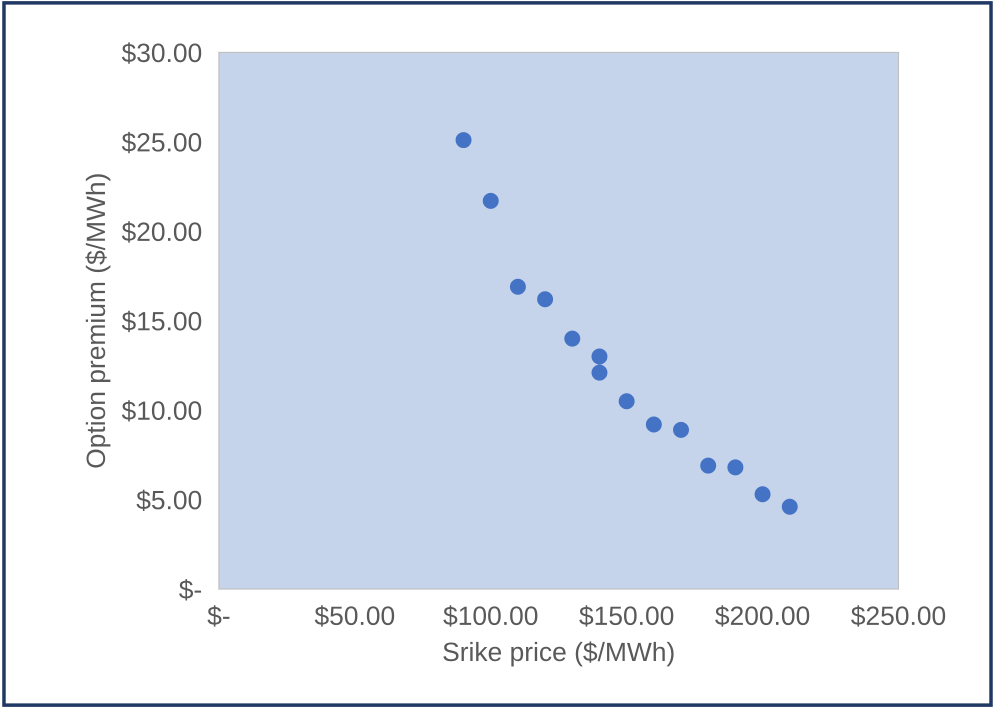 Image resolution: width=995 pixels, height=708 pixels. What do you see at coordinates (558, 653) in the screenshot?
I see `x-axis-title: Srike price ($/MWh)` at bounding box center [558, 653].